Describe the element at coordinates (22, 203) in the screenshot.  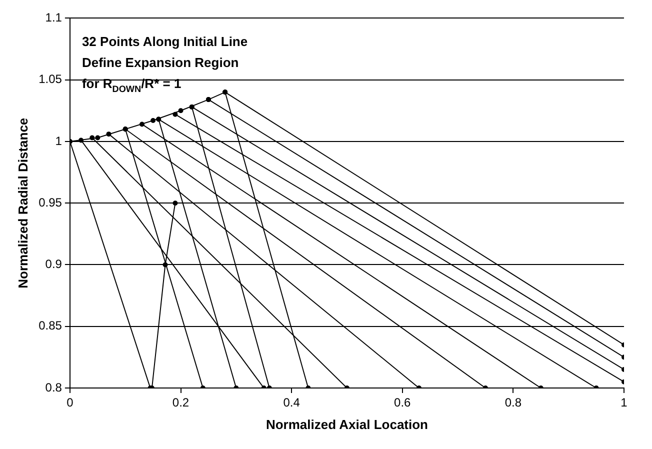
I see `y-axis-title: Normalized Radial Distance` at that location.